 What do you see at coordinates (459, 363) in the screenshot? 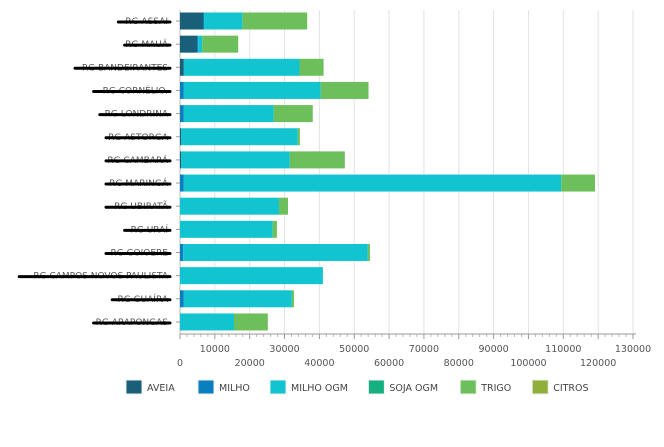
I see `x-tick-label: 80000` at bounding box center [459, 363].